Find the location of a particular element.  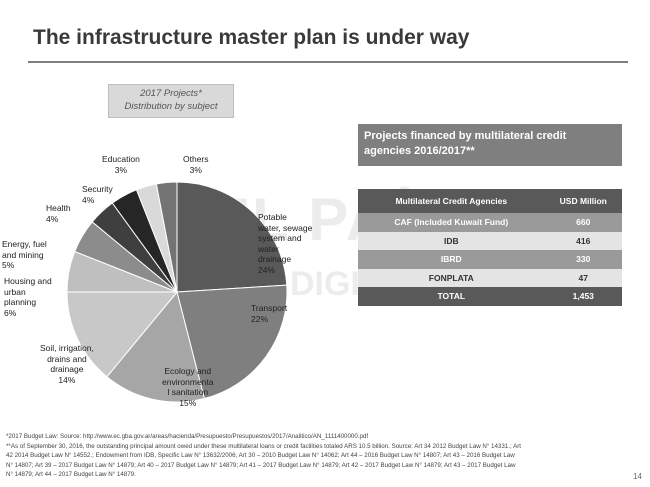

data-label-line: Ecology and is located at coordinates (188, 371).